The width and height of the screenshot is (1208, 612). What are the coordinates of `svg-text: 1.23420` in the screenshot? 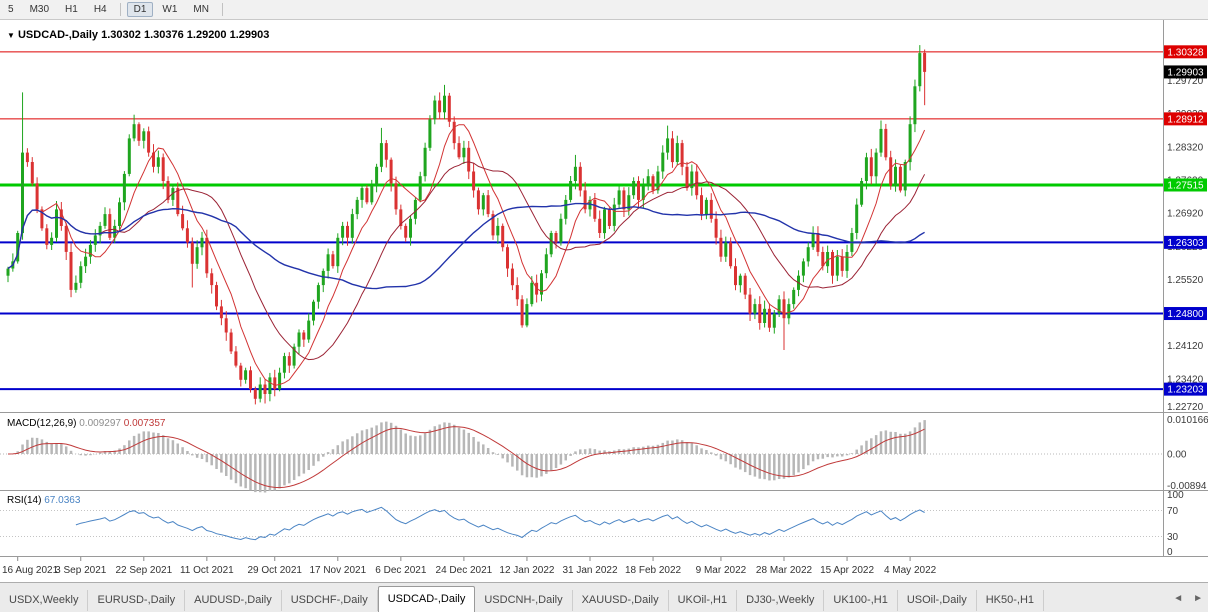 It's located at (1185, 379).